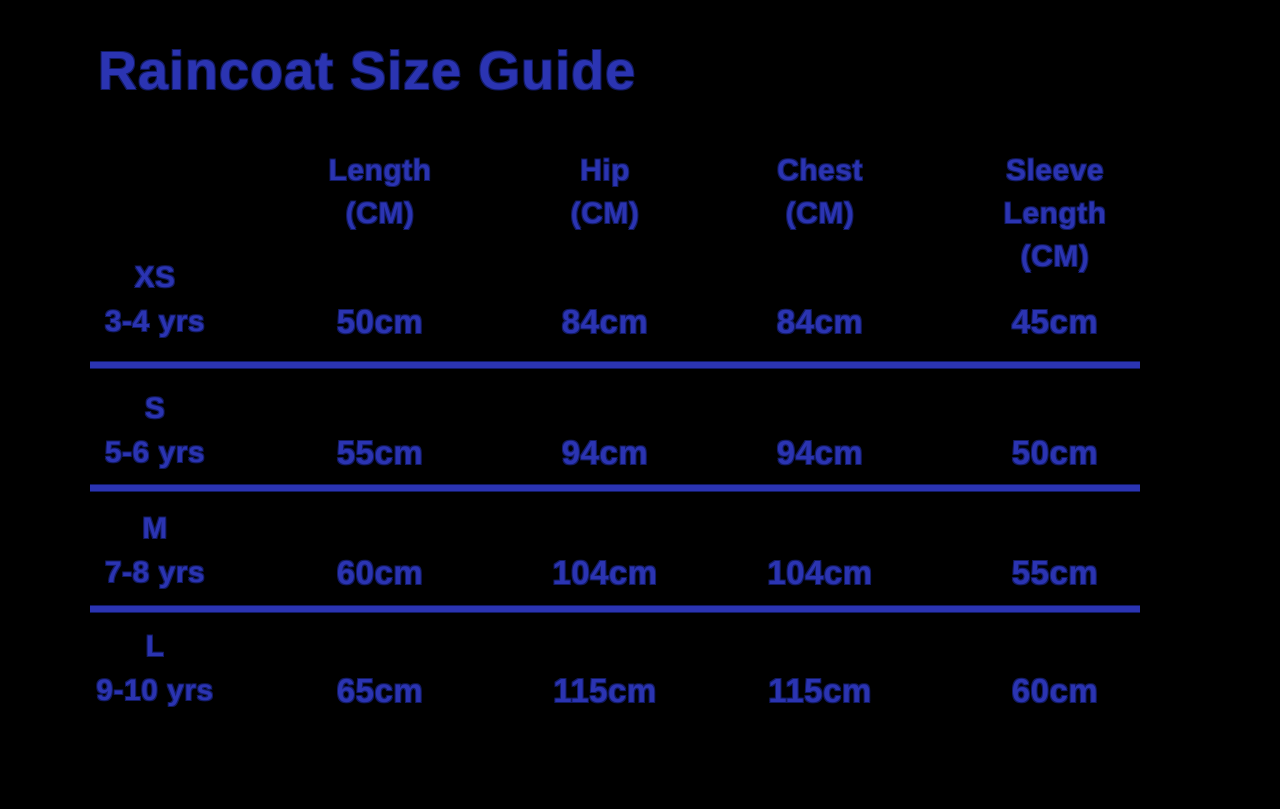 Image resolution: width=1280 pixels, height=809 pixels. Describe the element at coordinates (155, 277) in the screenshot. I see `size-label: XS` at that location.